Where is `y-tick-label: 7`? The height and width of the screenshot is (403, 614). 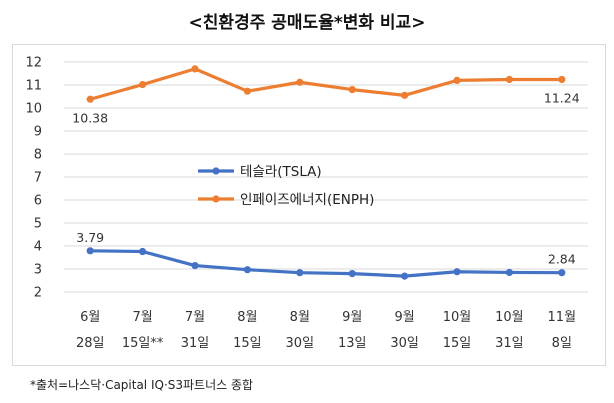
y-tick-label: 7 is located at coordinates (38, 178).